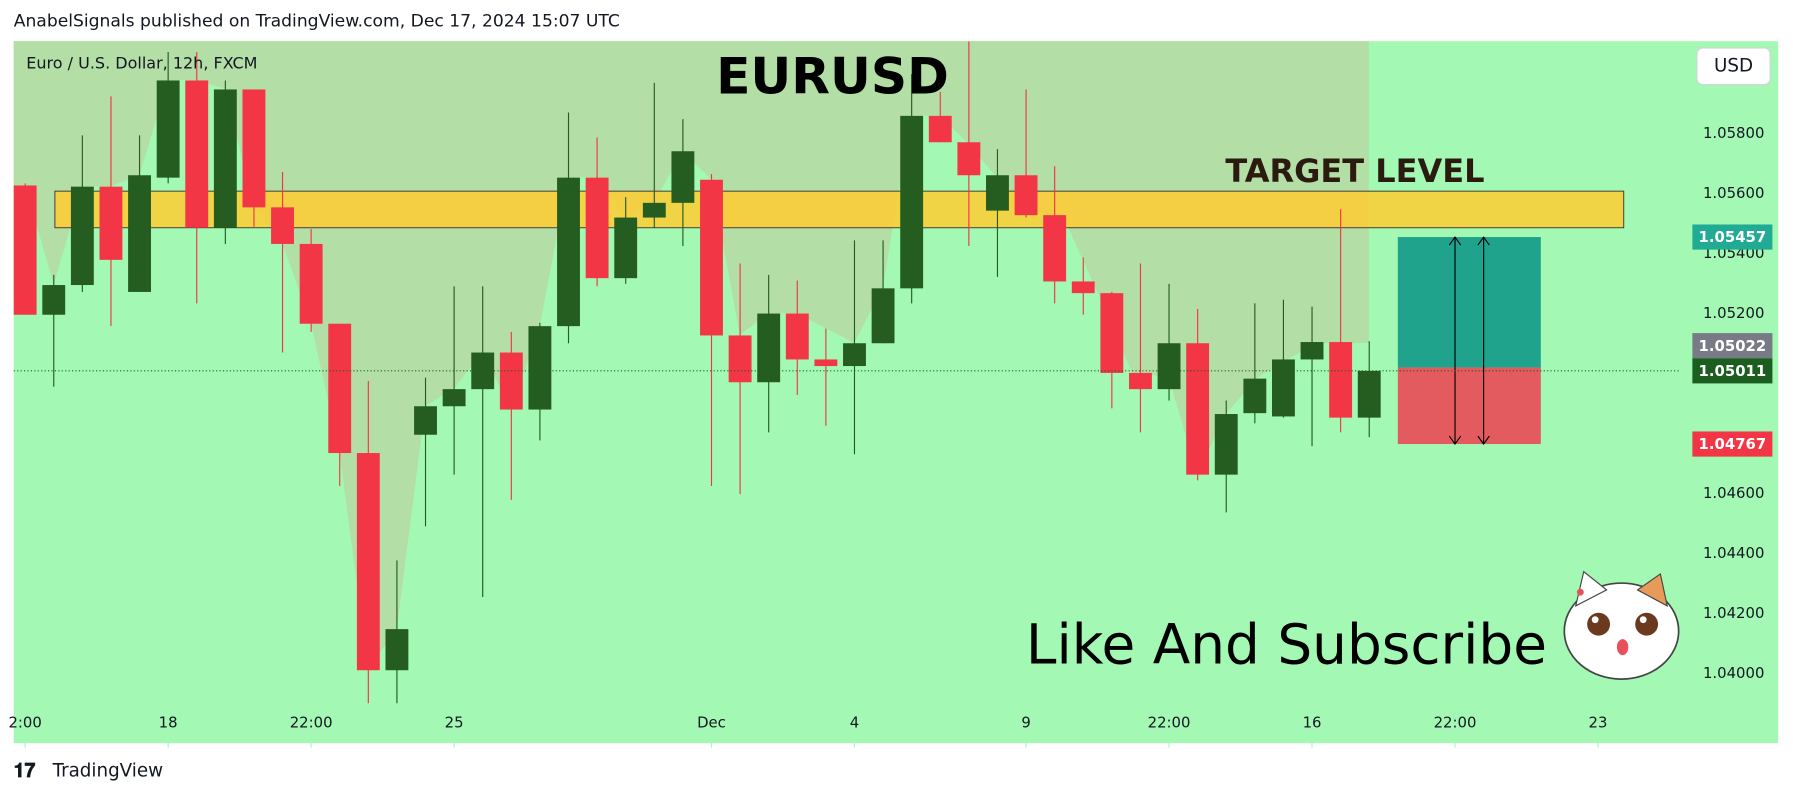  Describe the element at coordinates (1580, 592) in the screenshot. I see `cat-bow` at that location.